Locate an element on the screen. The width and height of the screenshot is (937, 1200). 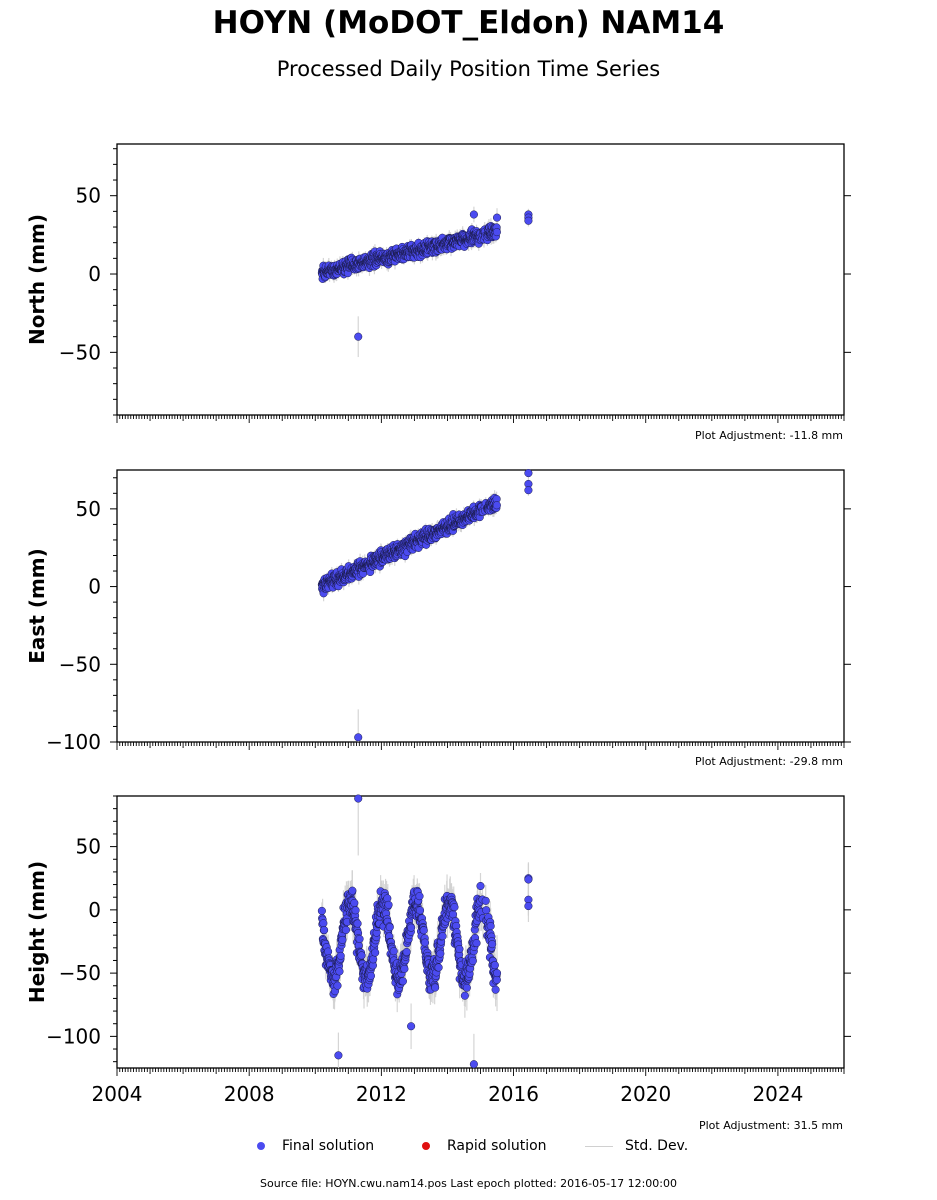
y-axis-label: North (mm) is located at coordinates (37, 279).